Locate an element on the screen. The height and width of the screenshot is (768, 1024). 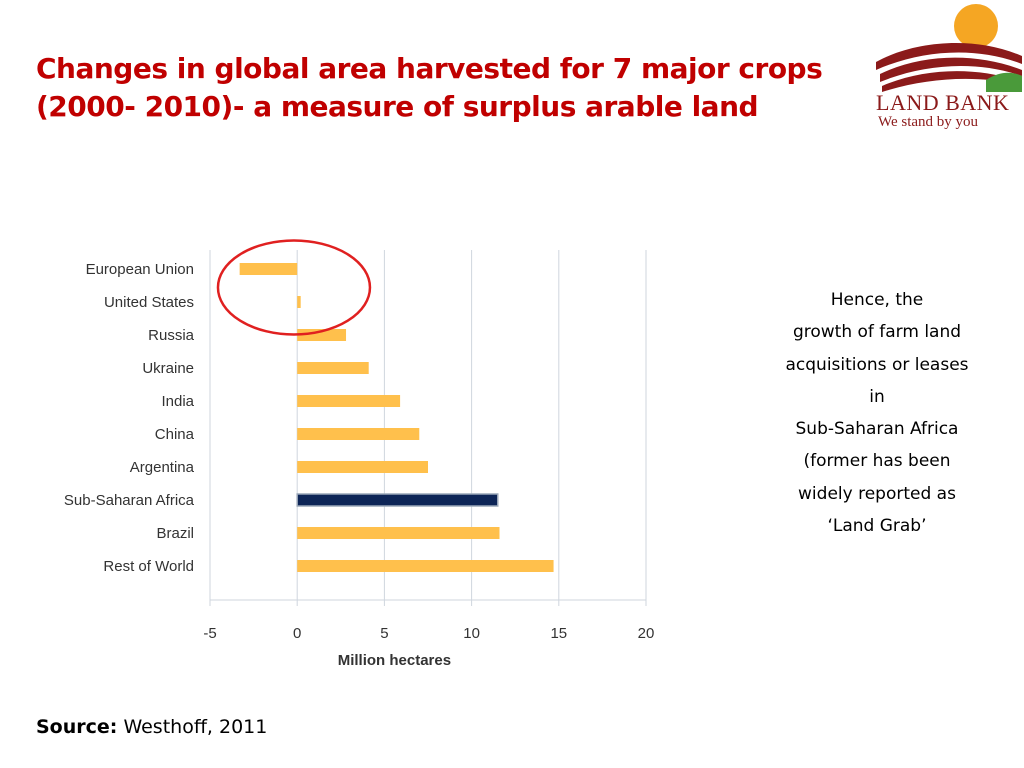
category-label: United States is located at coordinates (149, 302).